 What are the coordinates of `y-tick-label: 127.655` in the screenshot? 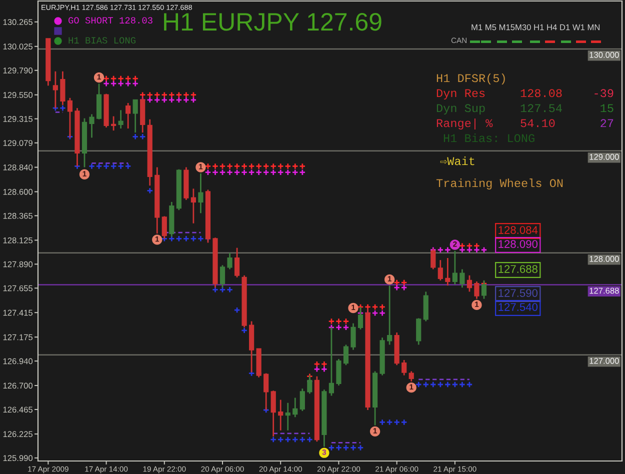 It's located at (18, 288).